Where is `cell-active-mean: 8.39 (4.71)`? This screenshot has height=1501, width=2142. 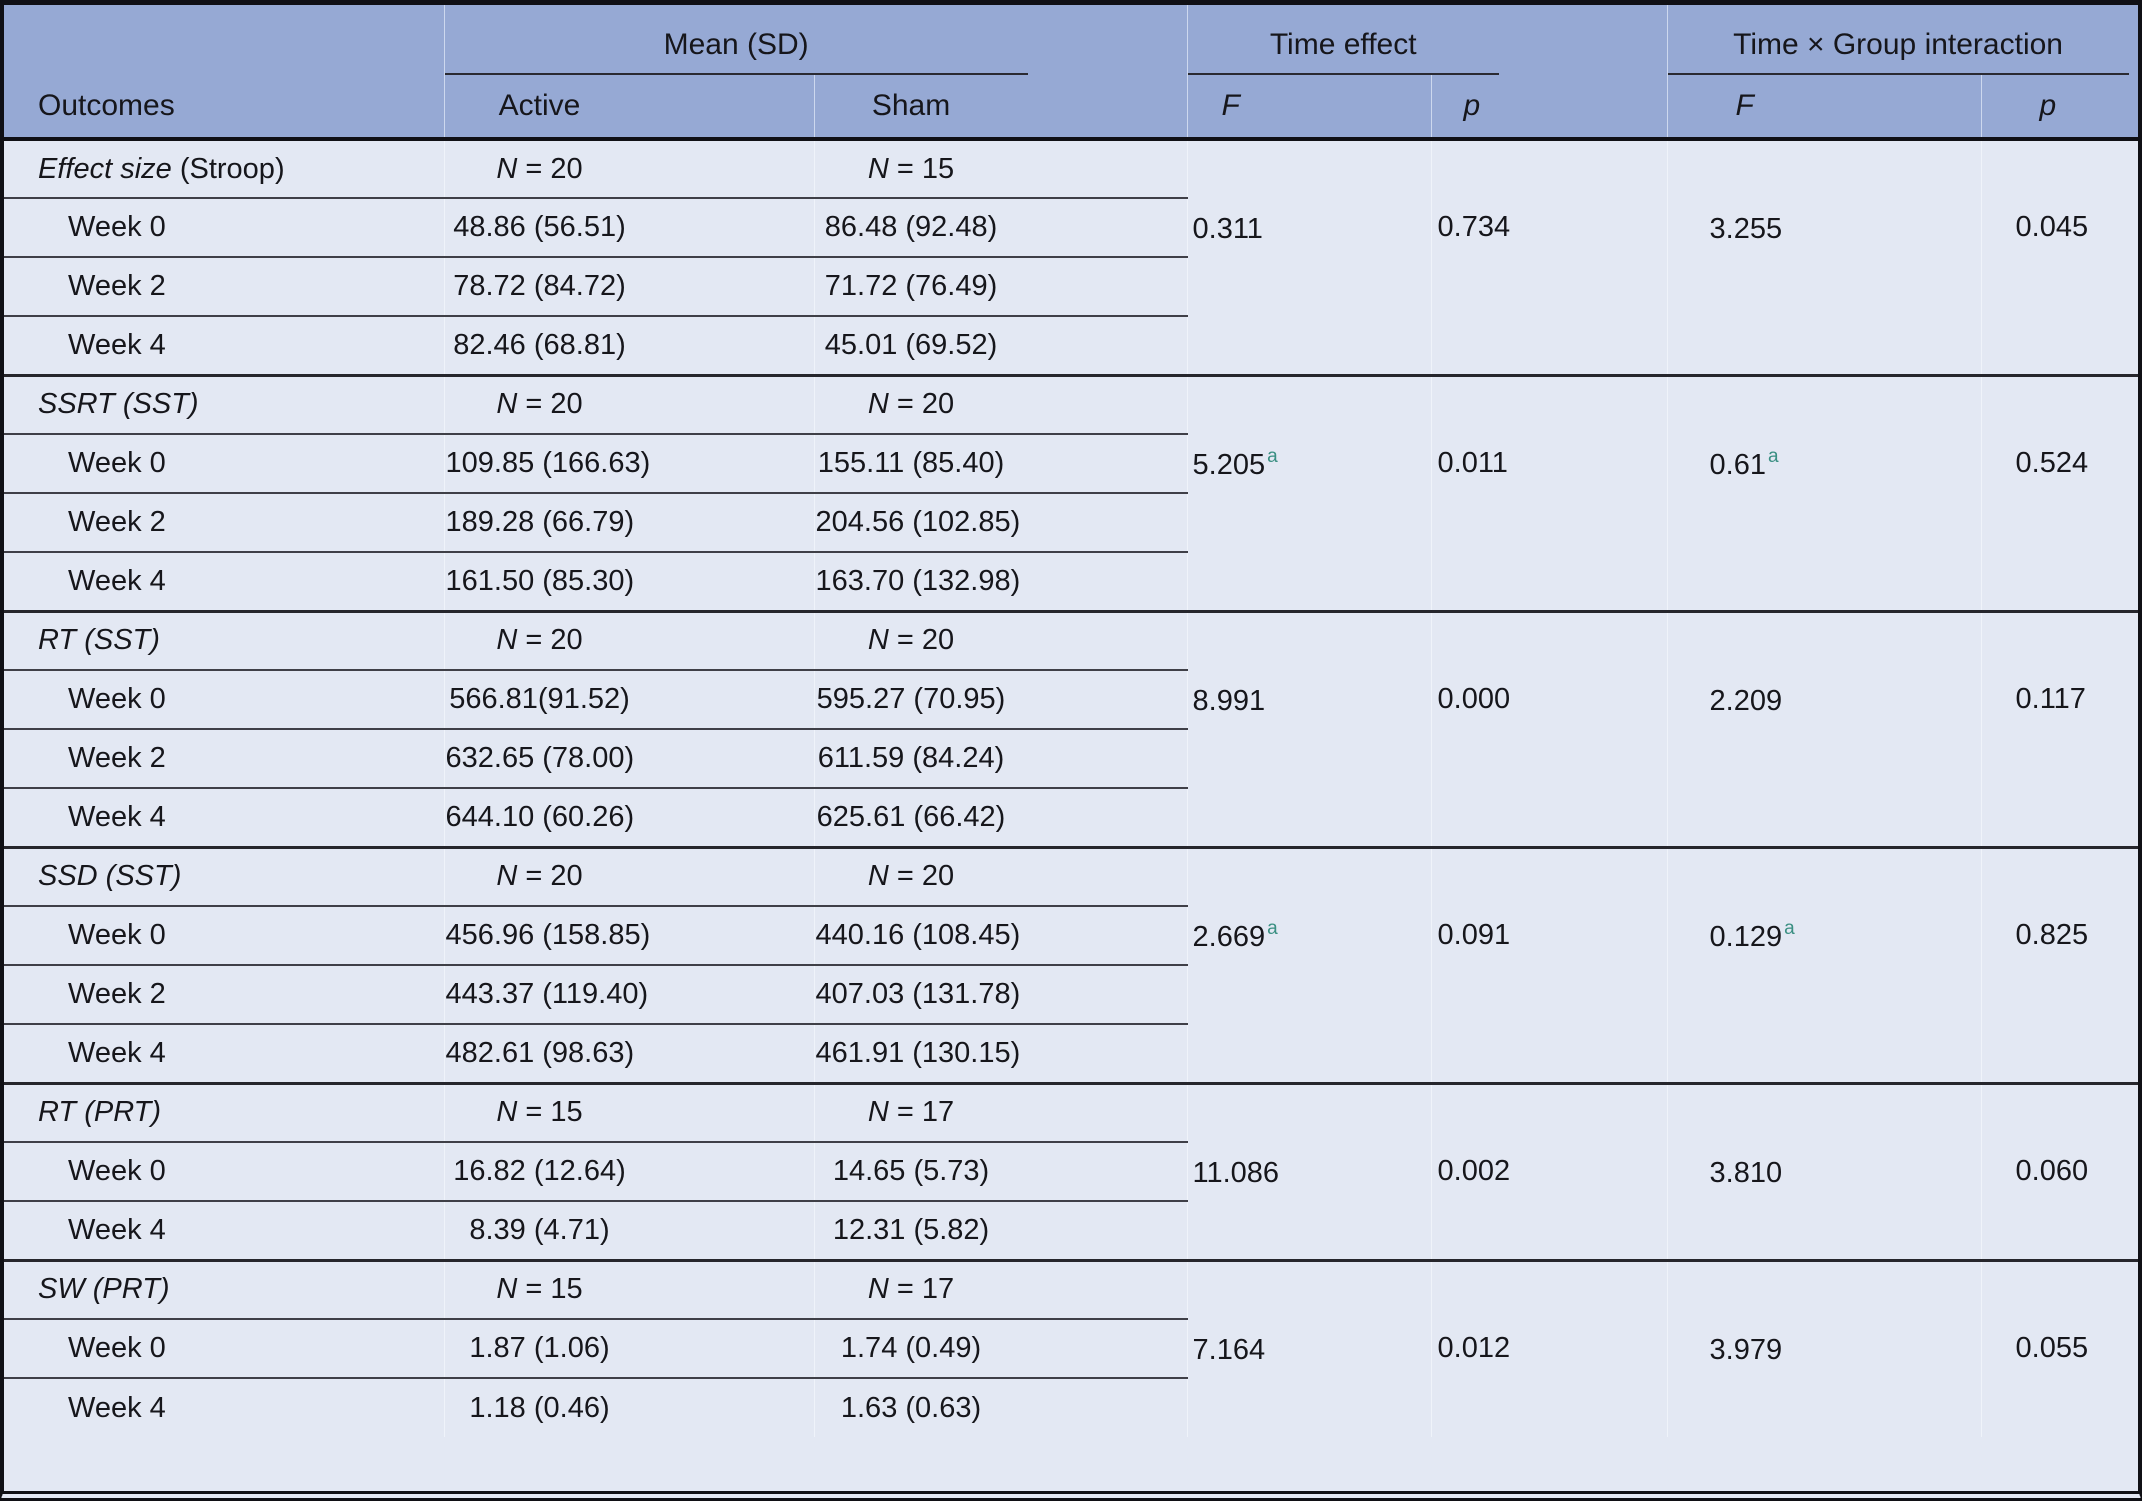 cell-active-mean: 8.39 (4.71) is located at coordinates (628, 1230).